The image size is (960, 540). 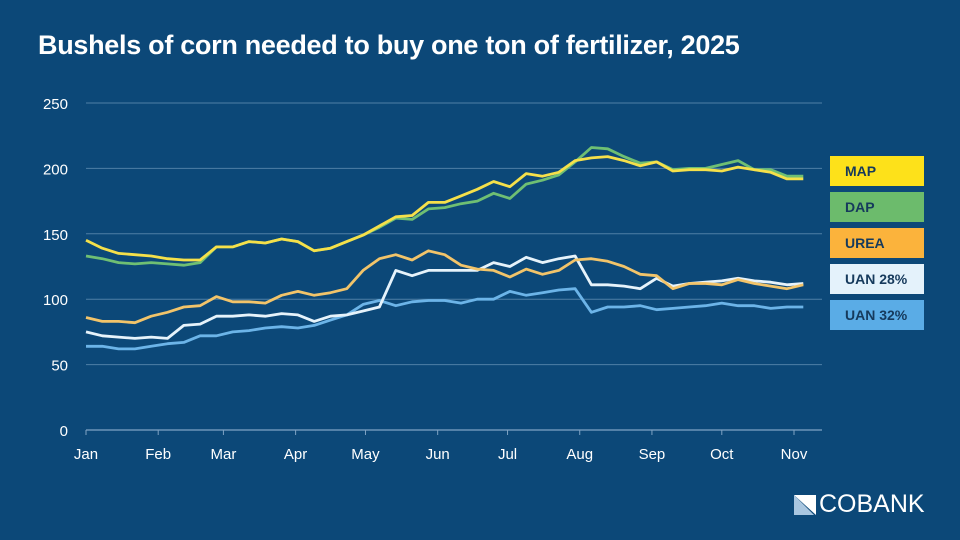 I want to click on legend-label: UAN 32%, so click(x=876, y=315).